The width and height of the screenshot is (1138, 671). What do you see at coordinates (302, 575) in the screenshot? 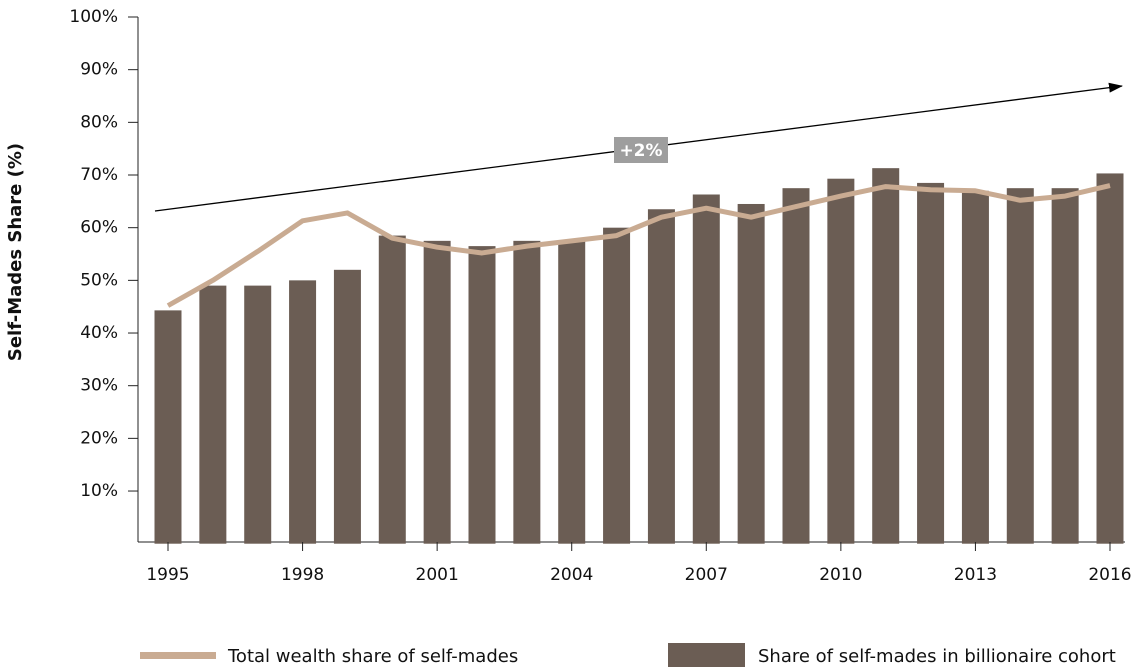
I see `x-tick-label: 1998` at bounding box center [302, 575].